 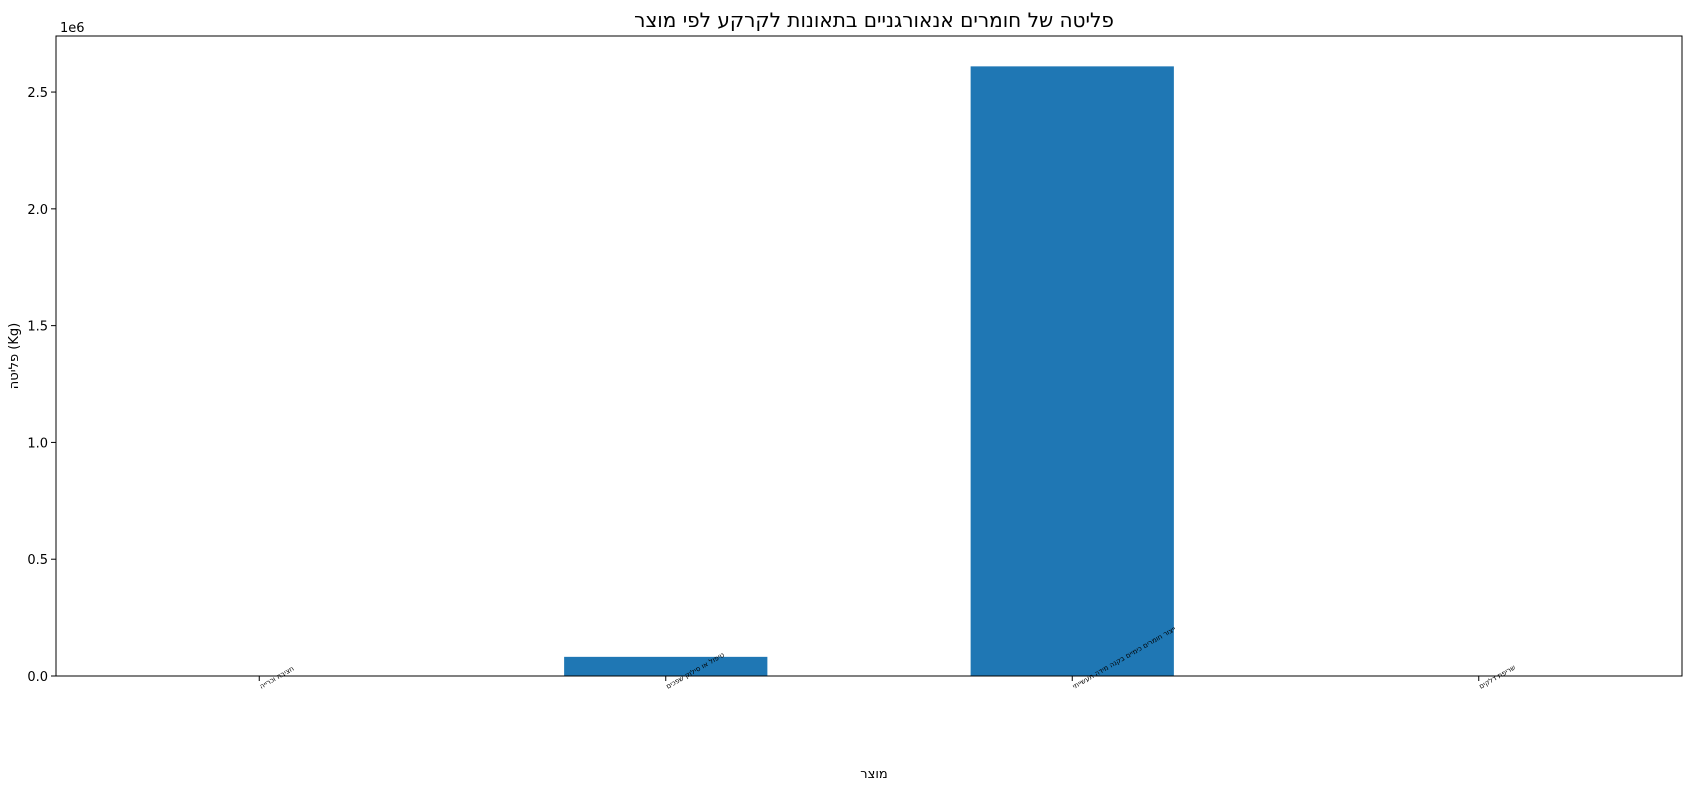 What do you see at coordinates (1497, 676) in the screenshot?
I see `x-tick-label: שריפת דלקים` at bounding box center [1497, 676].